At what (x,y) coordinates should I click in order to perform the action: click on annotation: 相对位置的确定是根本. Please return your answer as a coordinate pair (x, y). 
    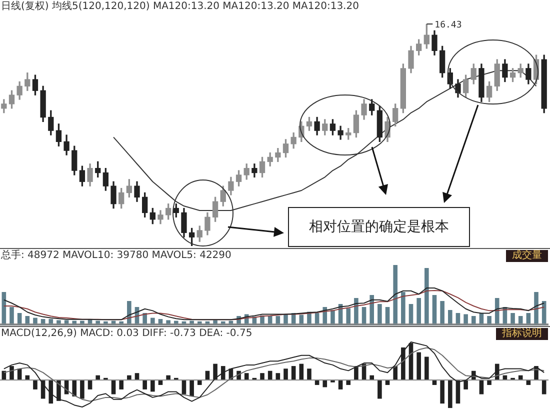
    Looking at the image, I should click on (379, 227).